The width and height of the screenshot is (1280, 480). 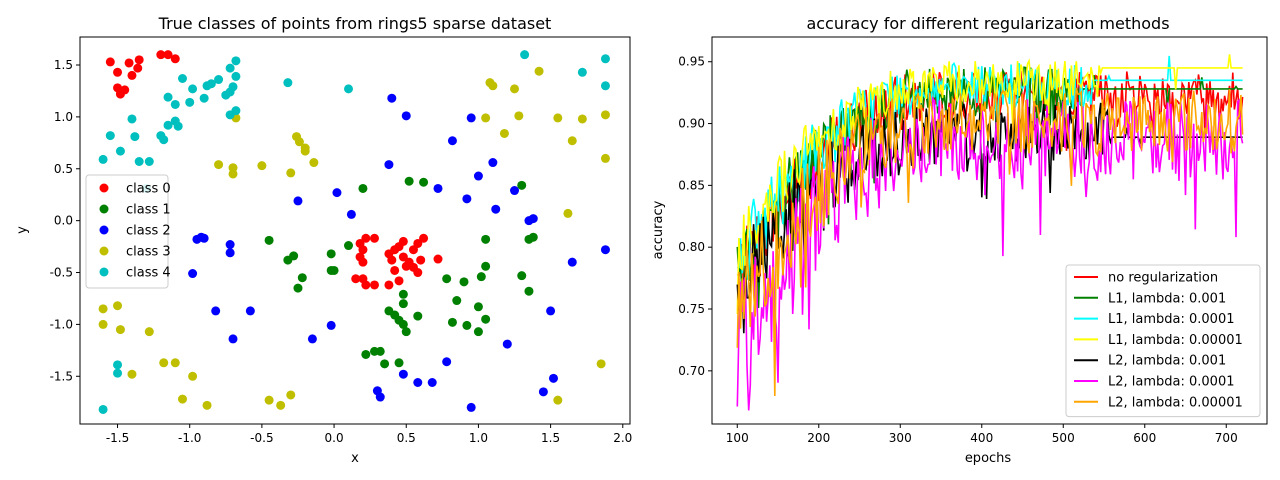 I want to click on line-xlabel: epochs, so click(x=988, y=458).